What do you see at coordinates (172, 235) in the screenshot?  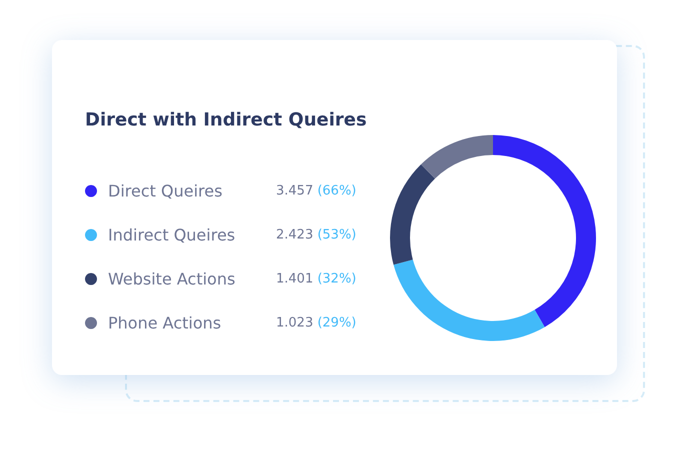 I see `legend-label: Indirect Queires` at bounding box center [172, 235].